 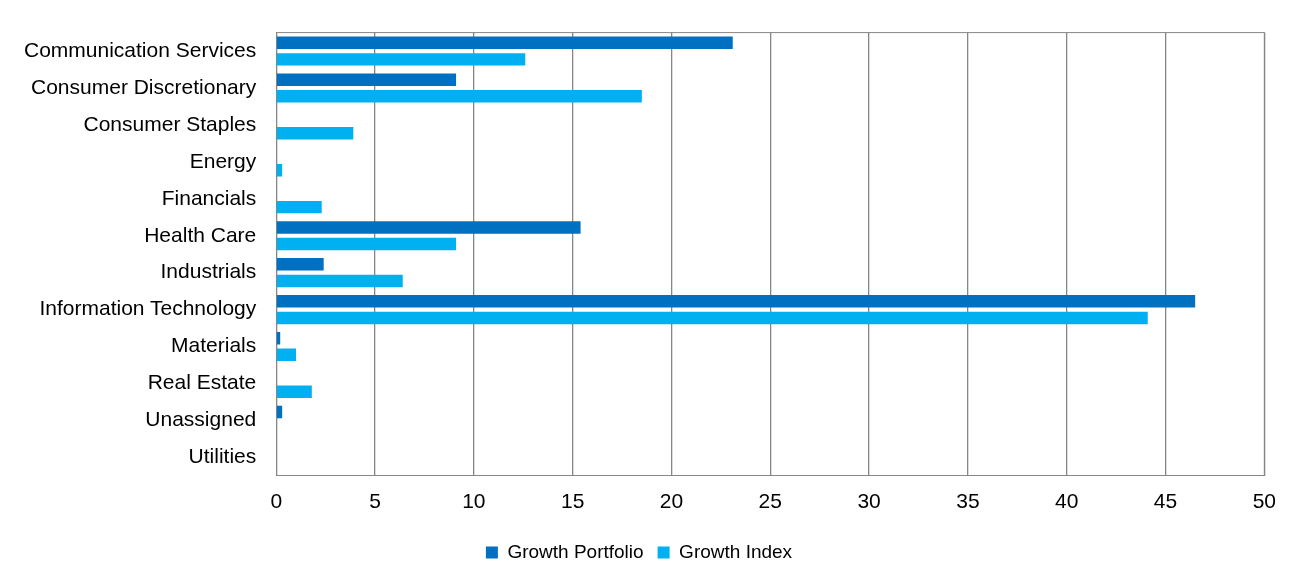 I want to click on y-tick-label: Financials, so click(x=209, y=197).